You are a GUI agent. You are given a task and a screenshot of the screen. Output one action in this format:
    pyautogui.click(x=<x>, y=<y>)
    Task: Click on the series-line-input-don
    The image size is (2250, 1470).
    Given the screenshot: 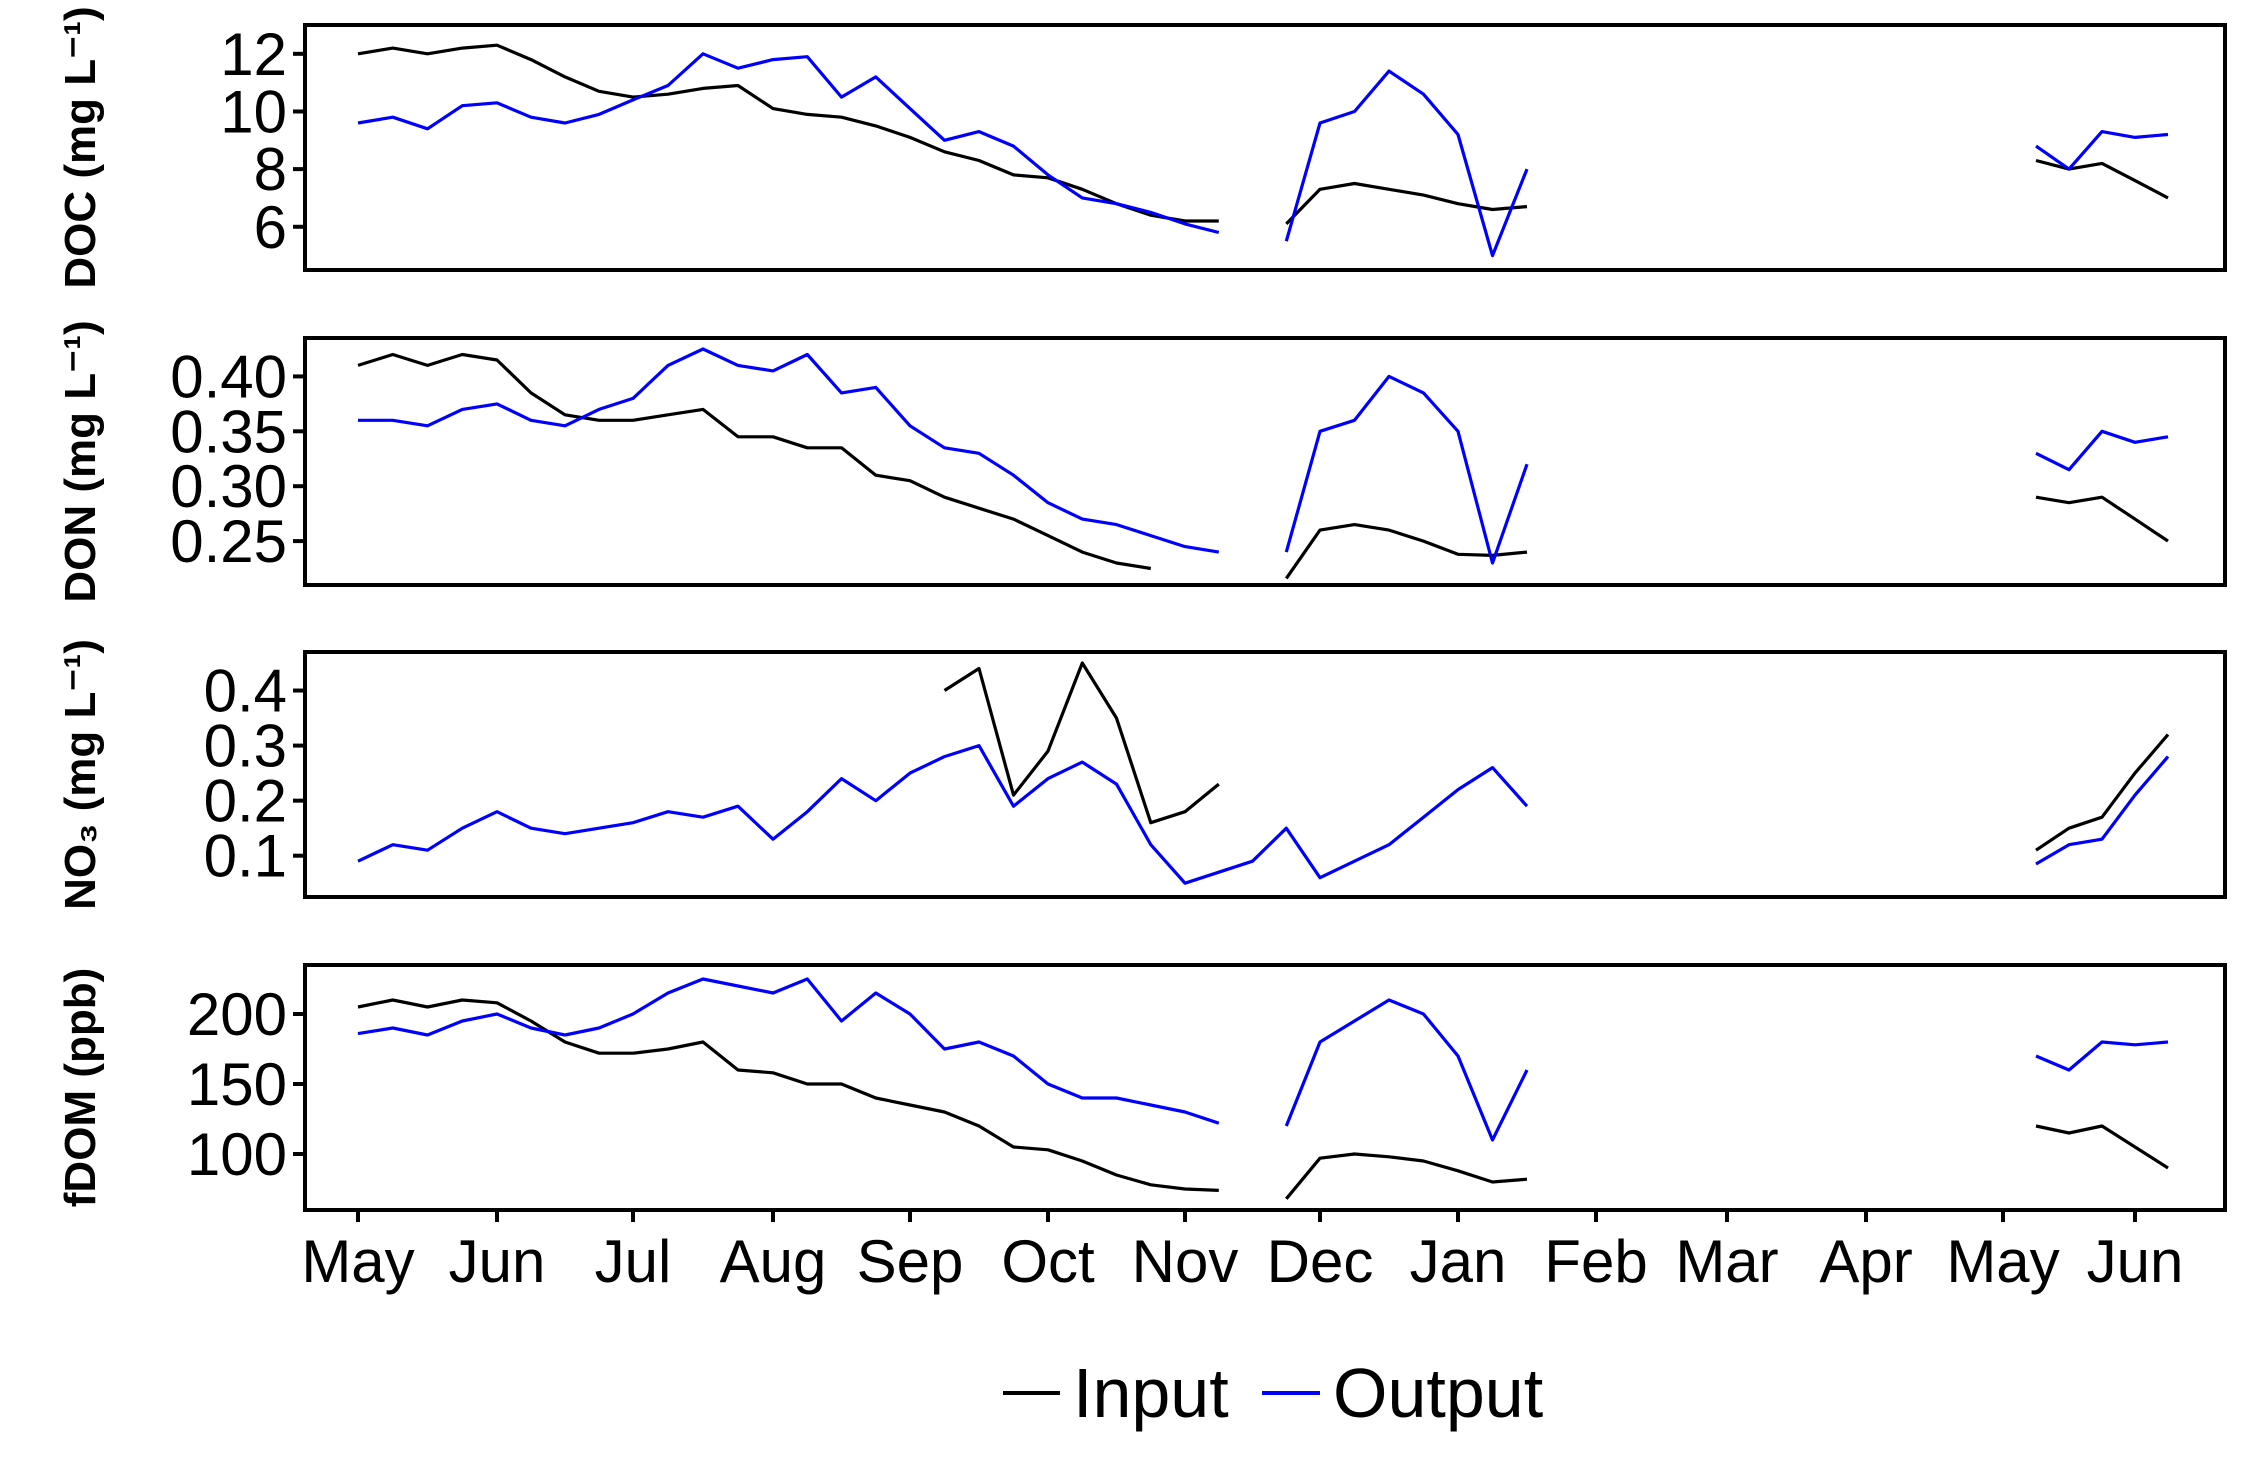 What is the action you would take?
    pyautogui.click(x=1263, y=466)
    